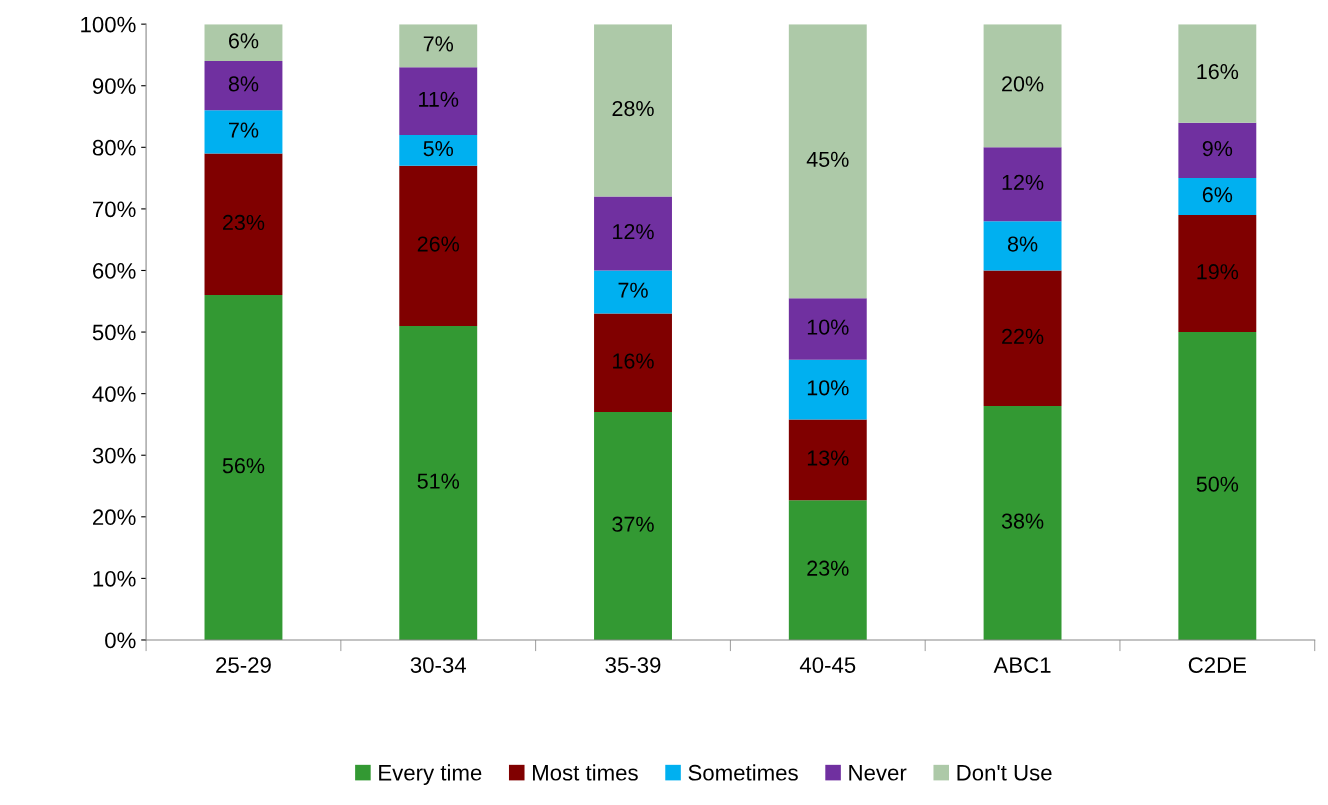 The width and height of the screenshot is (1328, 805). I want to click on y-tick-label: 0%, so click(120, 640).